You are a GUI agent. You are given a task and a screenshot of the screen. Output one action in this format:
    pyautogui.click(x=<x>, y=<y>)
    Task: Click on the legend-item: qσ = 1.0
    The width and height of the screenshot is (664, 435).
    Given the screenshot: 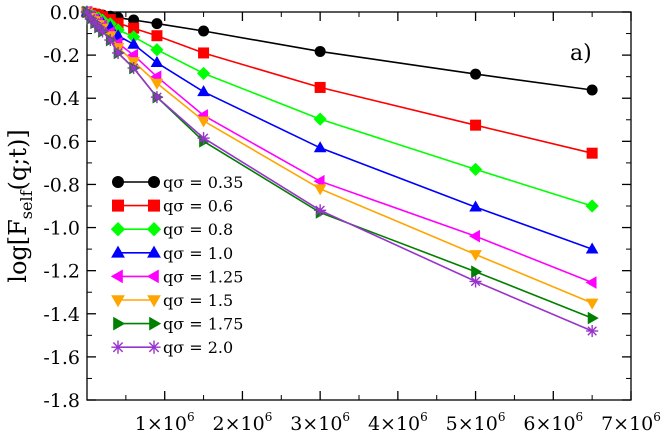 What is the action you would take?
    pyautogui.click(x=172, y=253)
    